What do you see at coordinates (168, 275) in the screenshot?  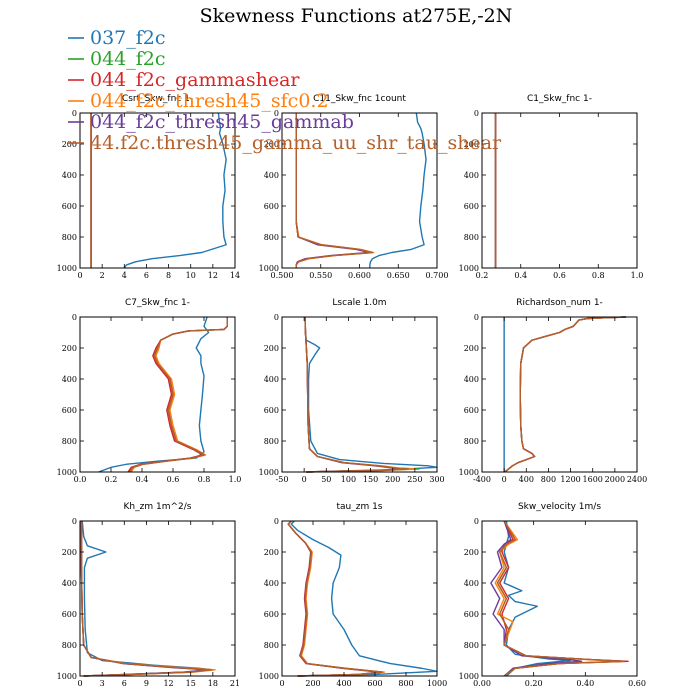 I see `x-tick-label: 8` at bounding box center [168, 275].